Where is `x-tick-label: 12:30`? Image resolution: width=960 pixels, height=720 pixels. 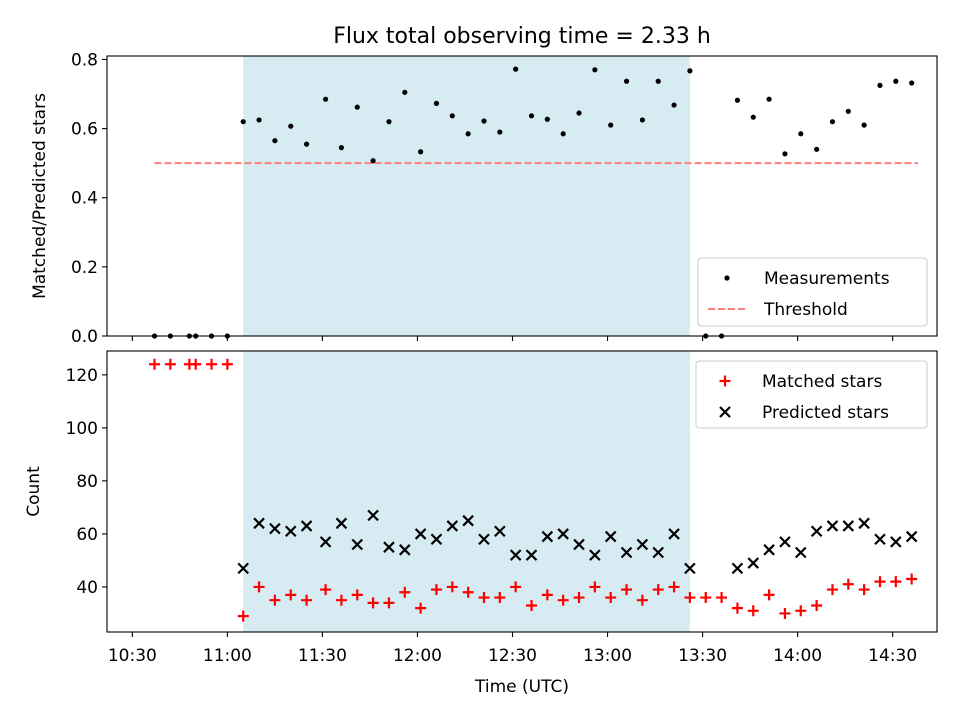
x-tick-label: 12:30 is located at coordinates (512, 656).